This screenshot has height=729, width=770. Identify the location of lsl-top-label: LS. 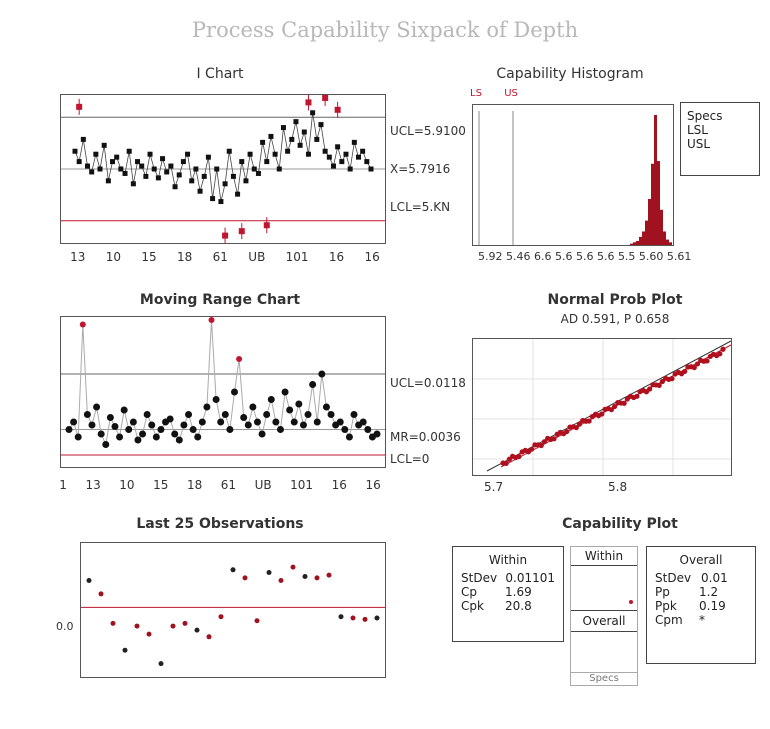
(476, 93).